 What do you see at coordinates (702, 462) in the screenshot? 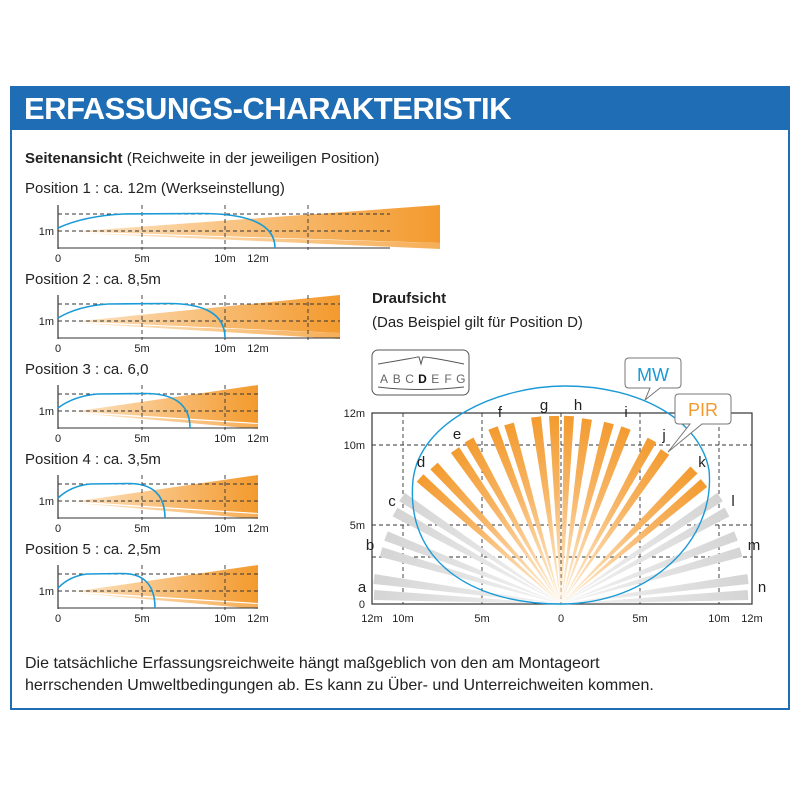
I see `zone-label-k: k` at bounding box center [702, 462].